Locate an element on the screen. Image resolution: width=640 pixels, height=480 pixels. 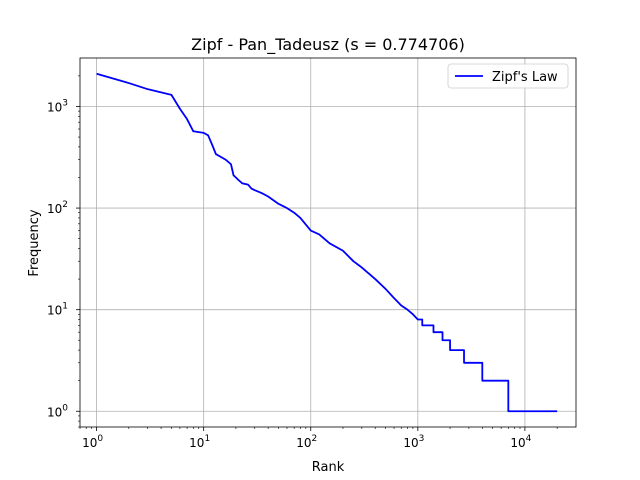
legend: Zipf's Law is located at coordinates (508, 76).